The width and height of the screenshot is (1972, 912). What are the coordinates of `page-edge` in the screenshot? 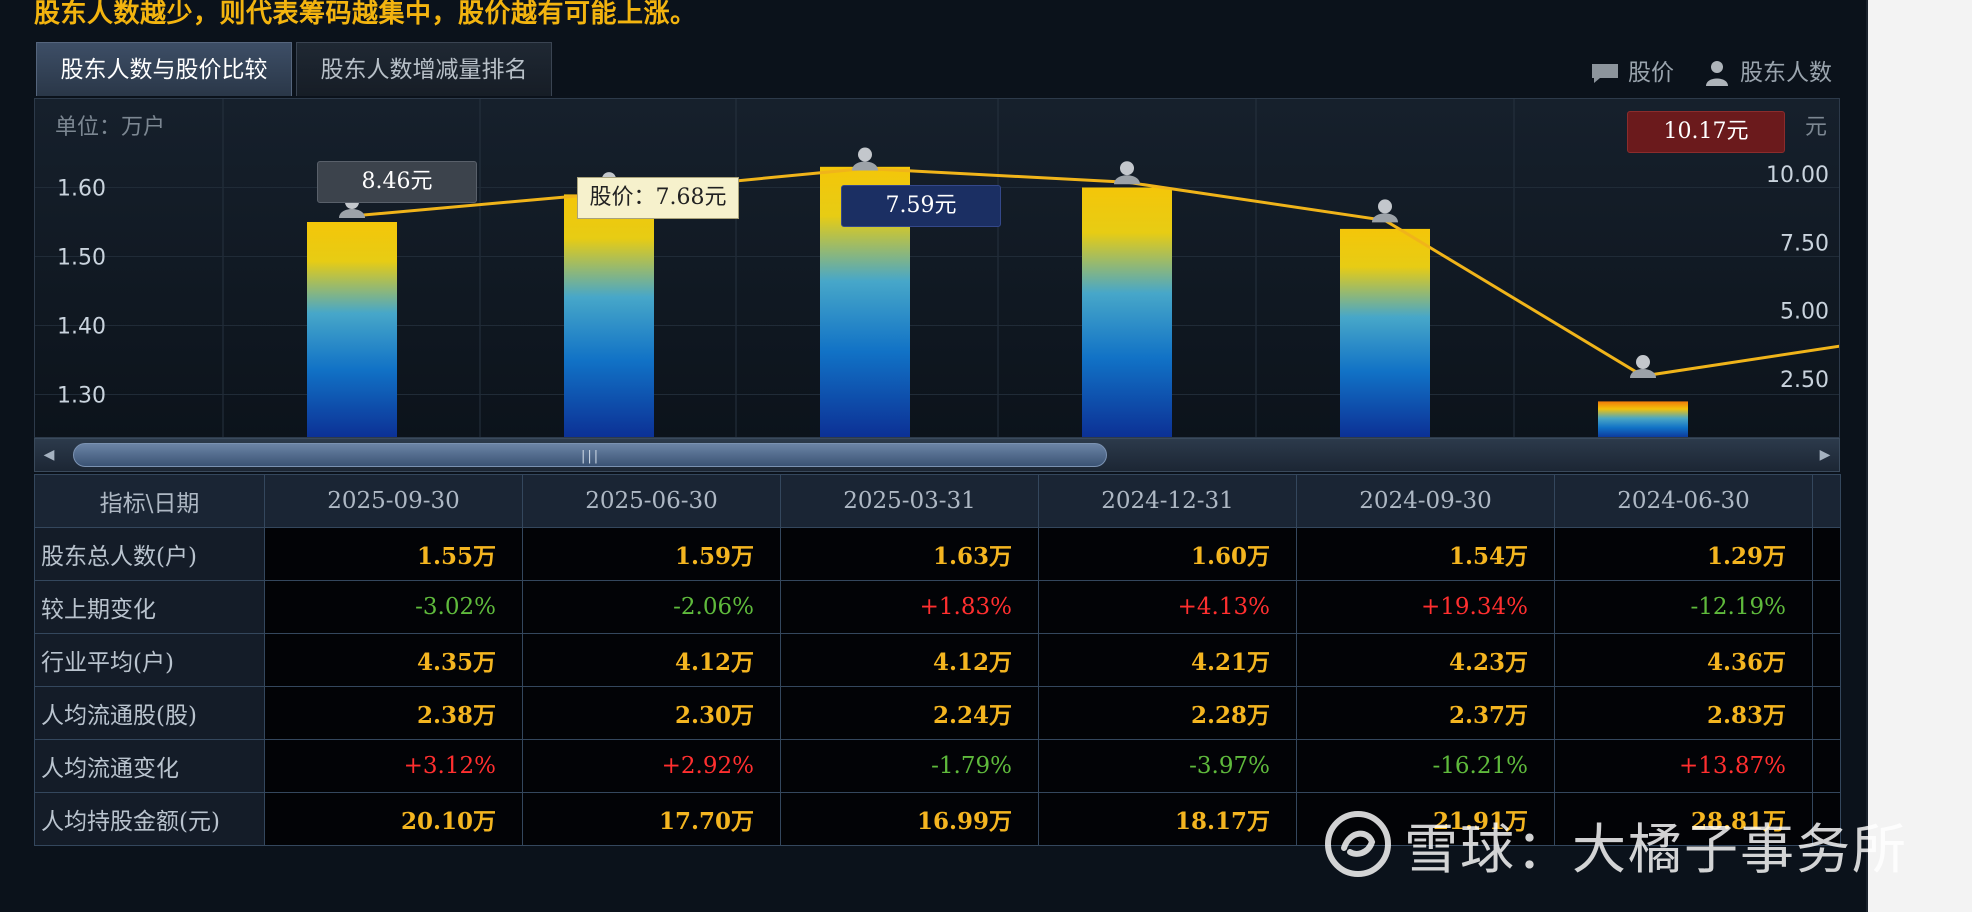 It's located at (1867, 456).